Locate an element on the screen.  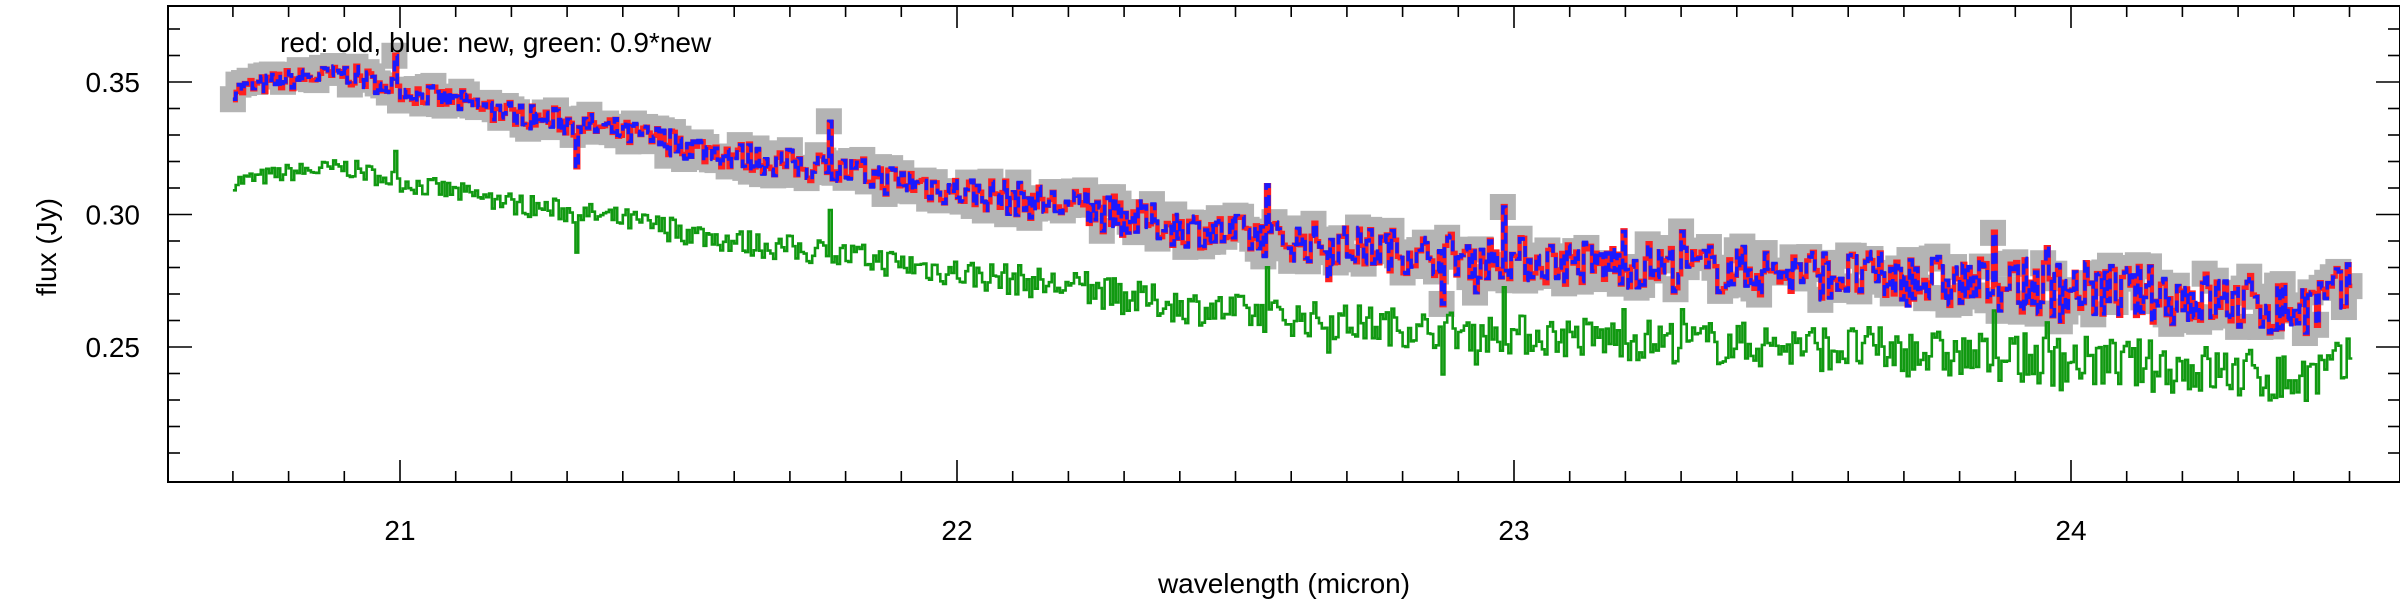
y-axis-label: flux (Jy) is located at coordinates (46, 247).